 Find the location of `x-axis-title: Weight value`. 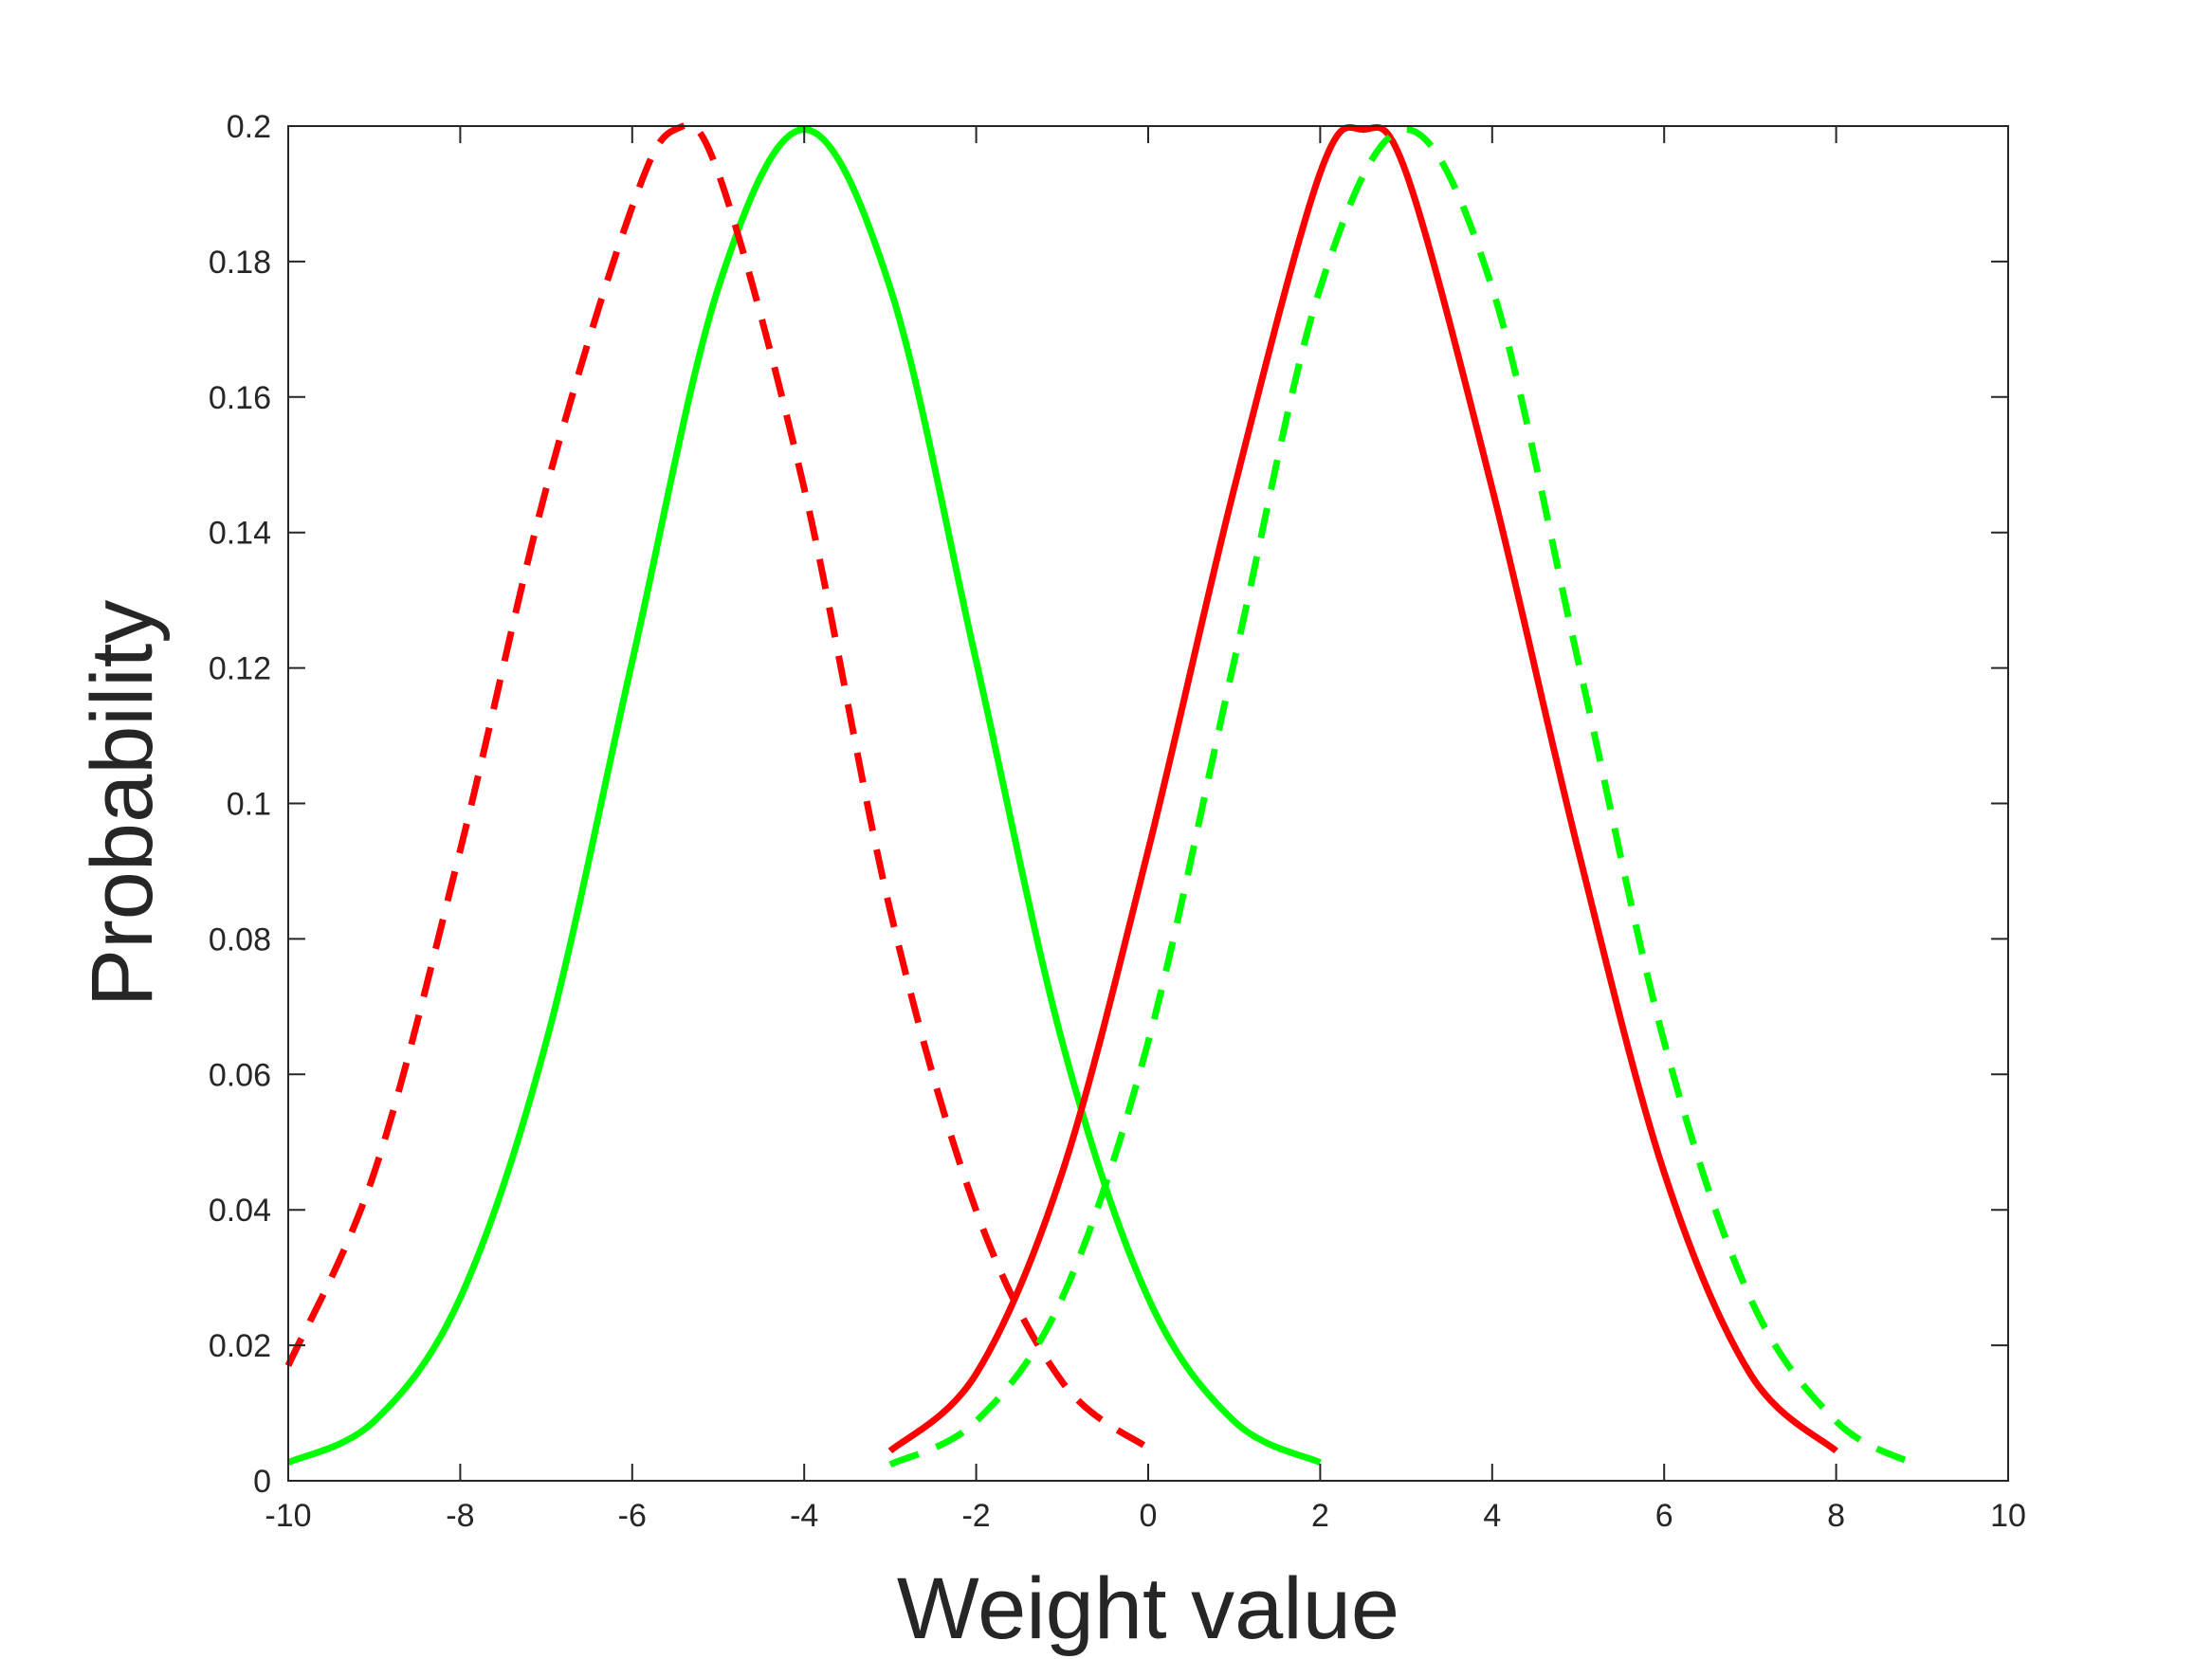

x-axis-title: Weight value is located at coordinates (1148, 1608).